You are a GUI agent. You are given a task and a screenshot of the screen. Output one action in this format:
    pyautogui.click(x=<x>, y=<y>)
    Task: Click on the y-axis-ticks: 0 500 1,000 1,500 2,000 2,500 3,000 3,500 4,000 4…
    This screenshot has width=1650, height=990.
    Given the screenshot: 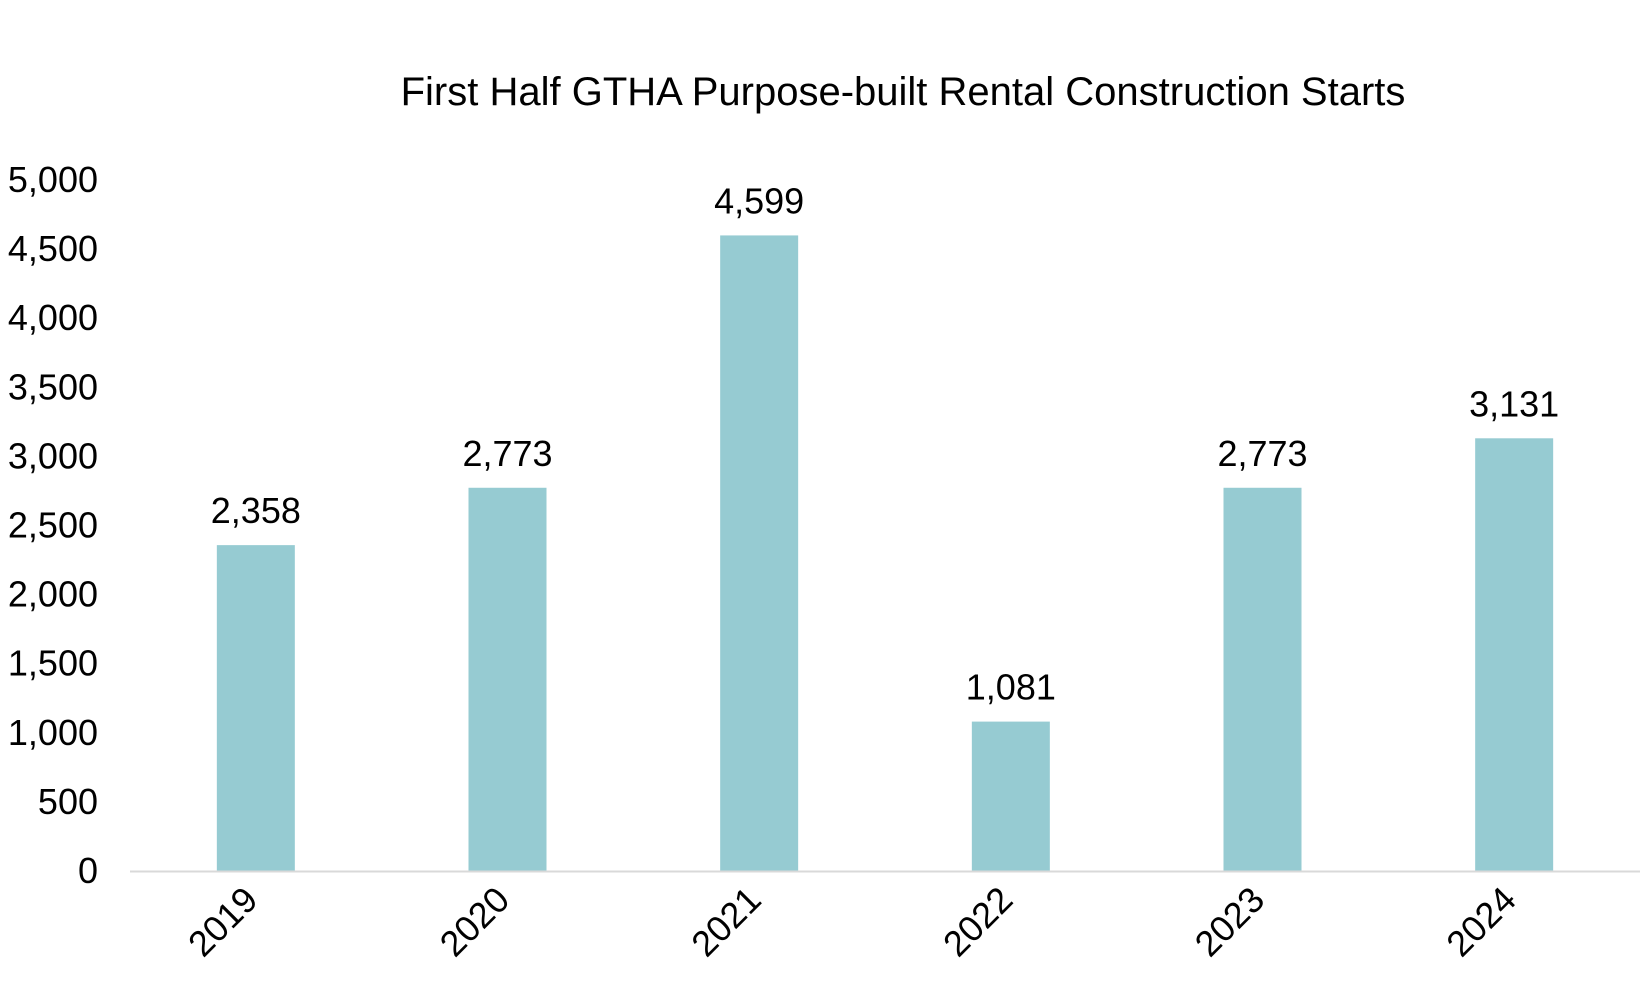 What is the action you would take?
    pyautogui.click(x=53, y=525)
    